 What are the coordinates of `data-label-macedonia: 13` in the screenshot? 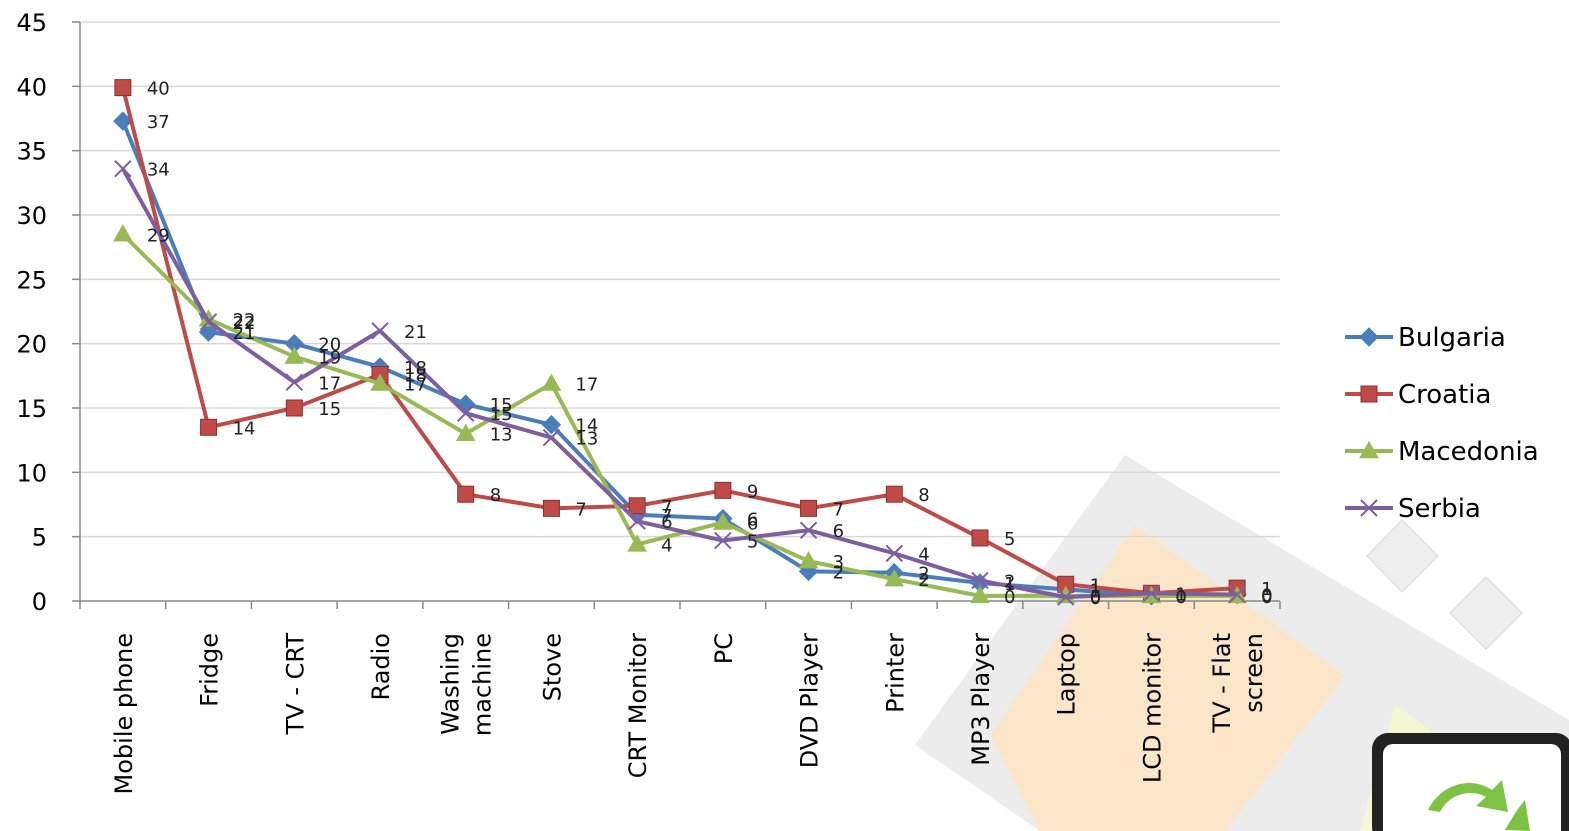 It's located at (501, 435).